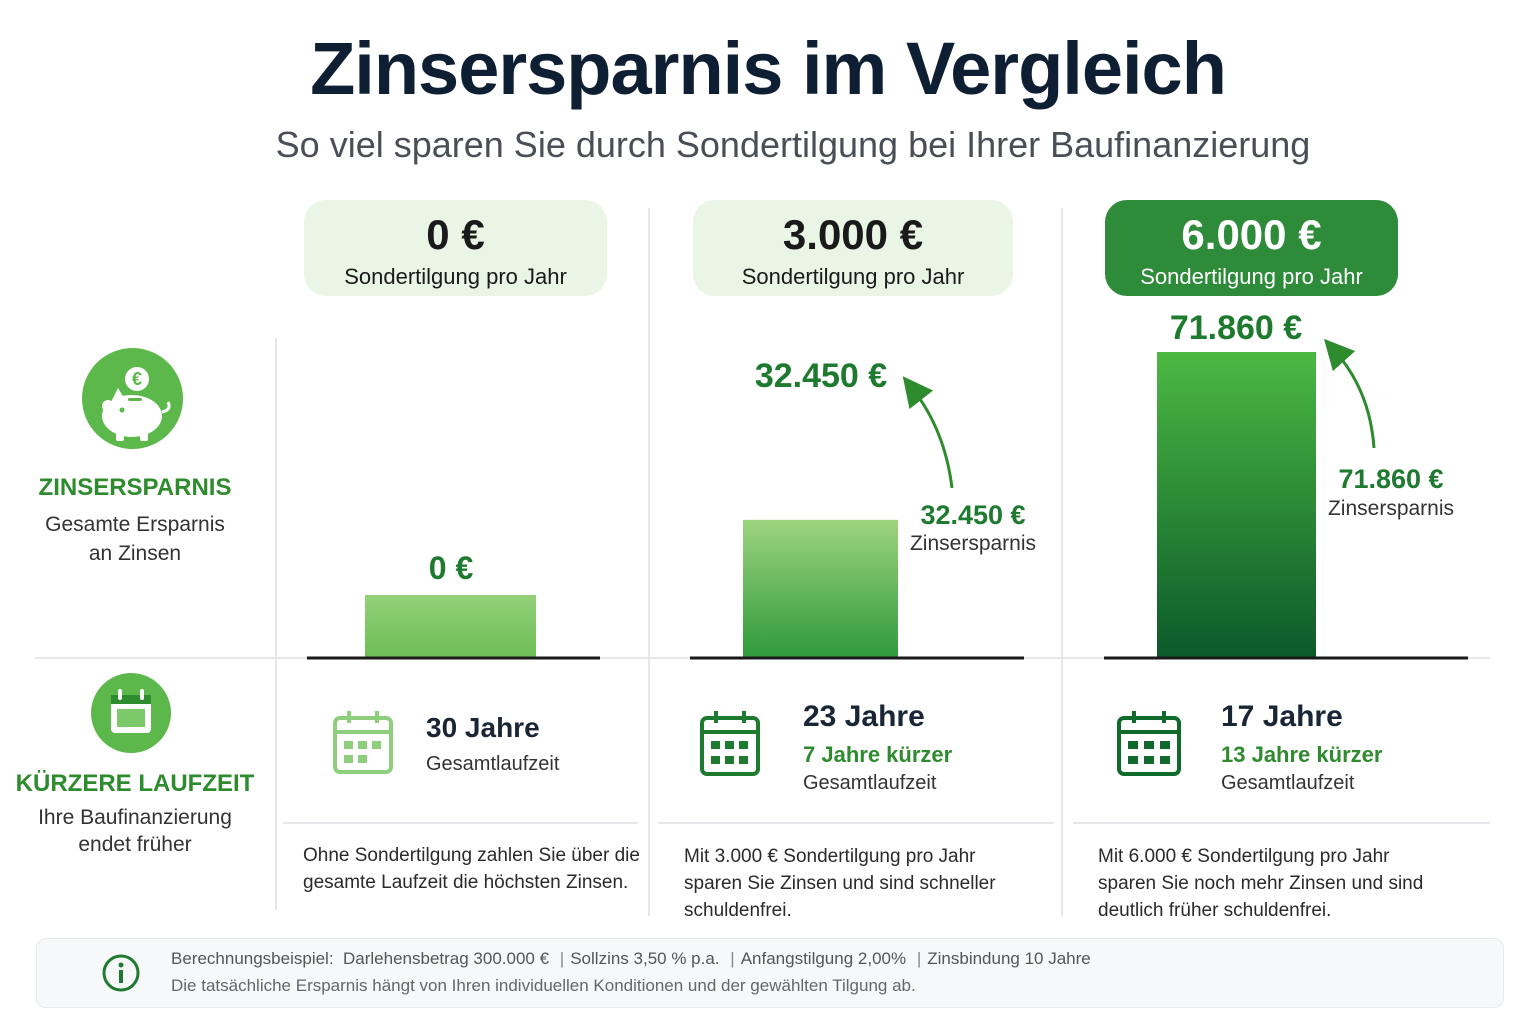  What do you see at coordinates (135, 524) in the screenshot?
I see `savings-row-line1: Gesamte Ersparnis` at bounding box center [135, 524].